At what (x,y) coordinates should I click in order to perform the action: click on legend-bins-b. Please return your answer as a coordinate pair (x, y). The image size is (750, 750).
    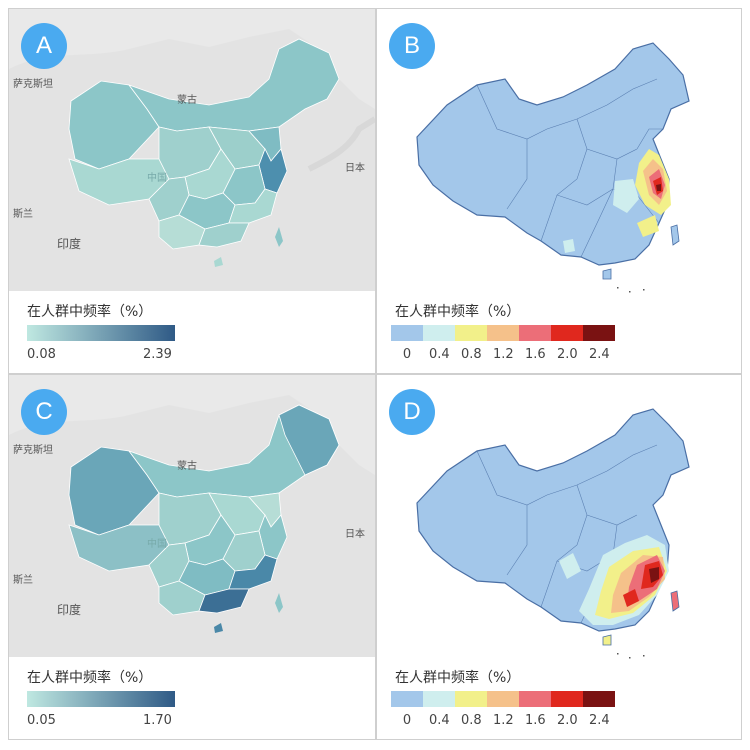
    Looking at the image, I should click on (503, 333).